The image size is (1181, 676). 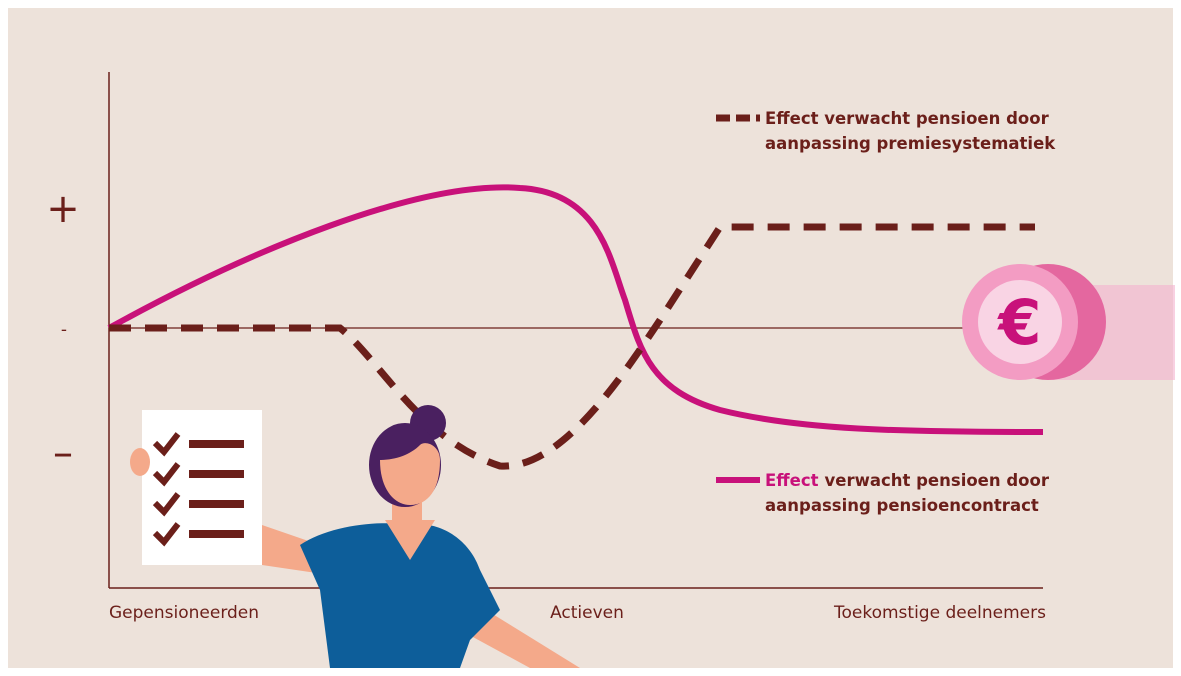 What do you see at coordinates (421, 536) in the screenshot?
I see `person-illustration` at bounding box center [421, 536].